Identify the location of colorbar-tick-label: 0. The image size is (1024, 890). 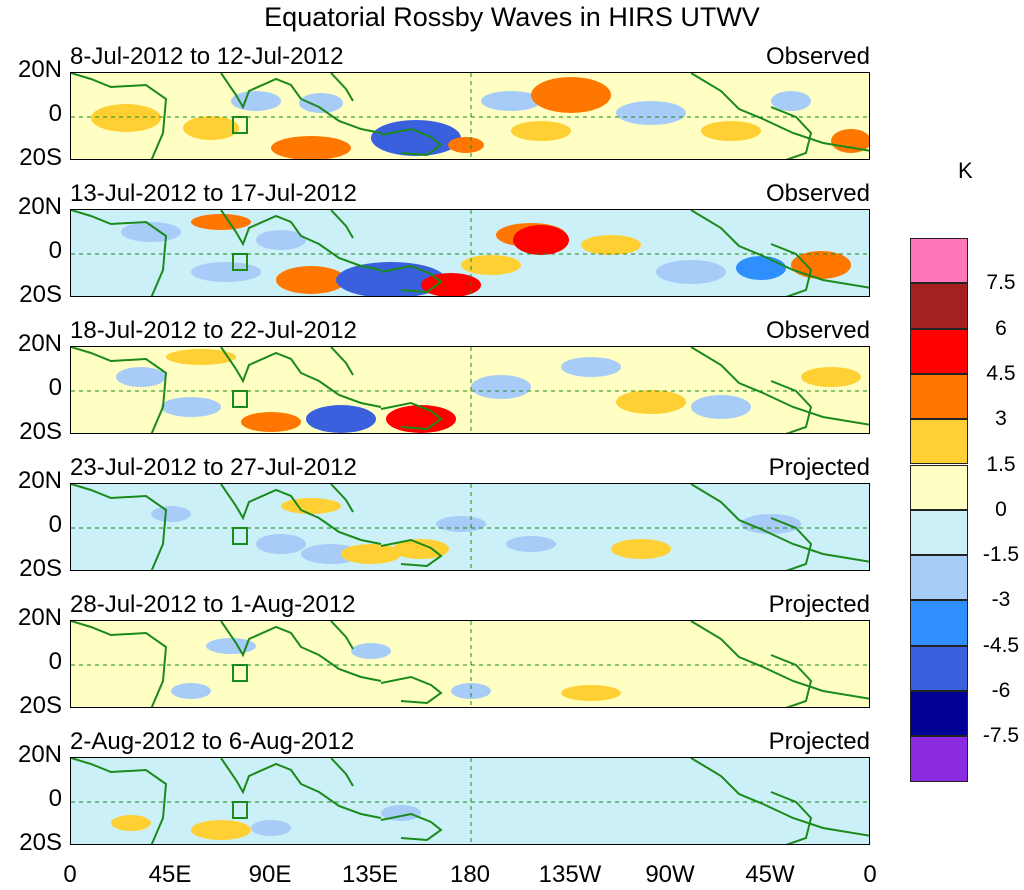
(1001, 509).